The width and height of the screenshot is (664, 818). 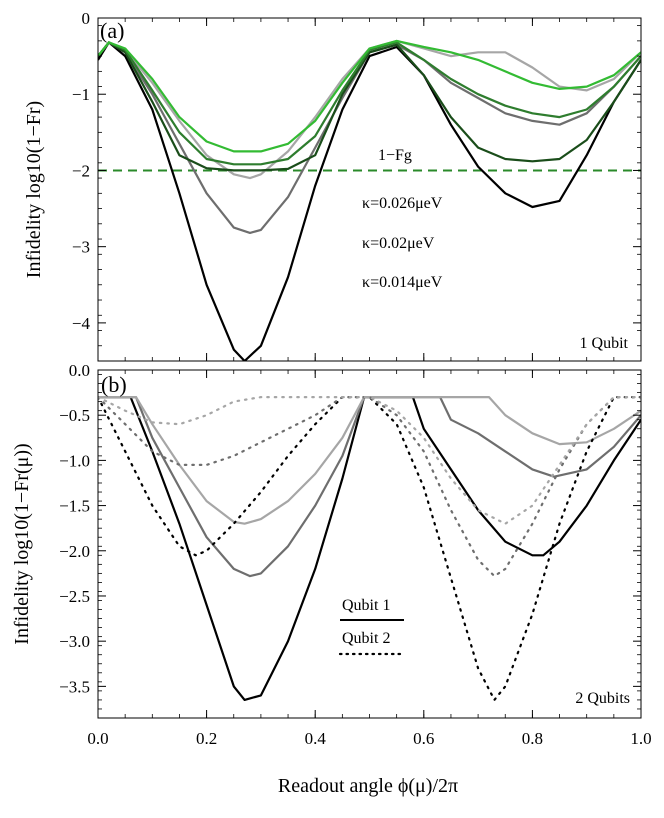 What do you see at coordinates (34, 189) in the screenshot?
I see `panel-a-y-axis-label: Infidelity log10(1−Fr)` at bounding box center [34, 189].